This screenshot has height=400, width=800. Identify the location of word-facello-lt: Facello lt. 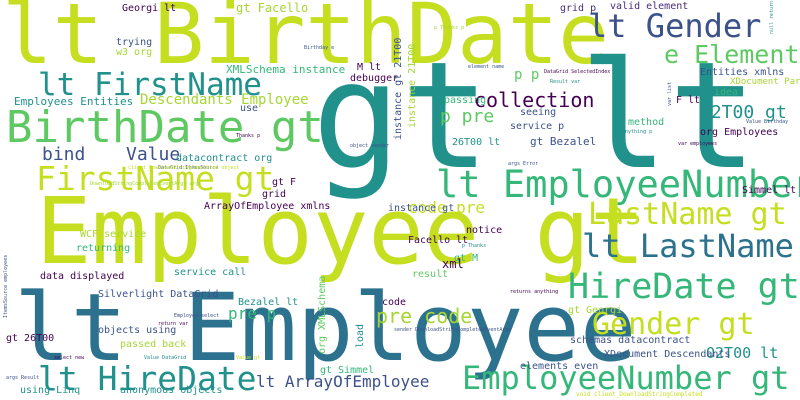
(438, 240).